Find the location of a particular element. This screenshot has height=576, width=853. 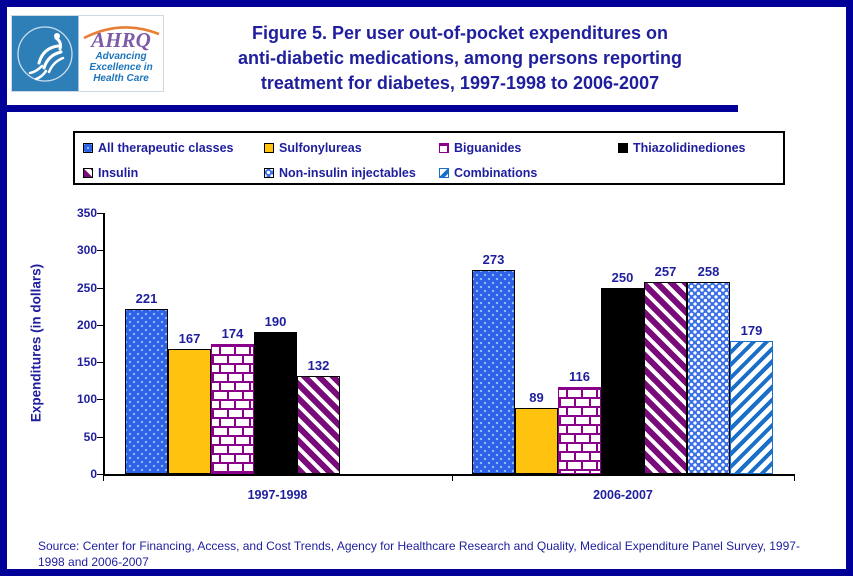

ahrq-wordmark-text: AHRQ is located at coordinates (120, 39).